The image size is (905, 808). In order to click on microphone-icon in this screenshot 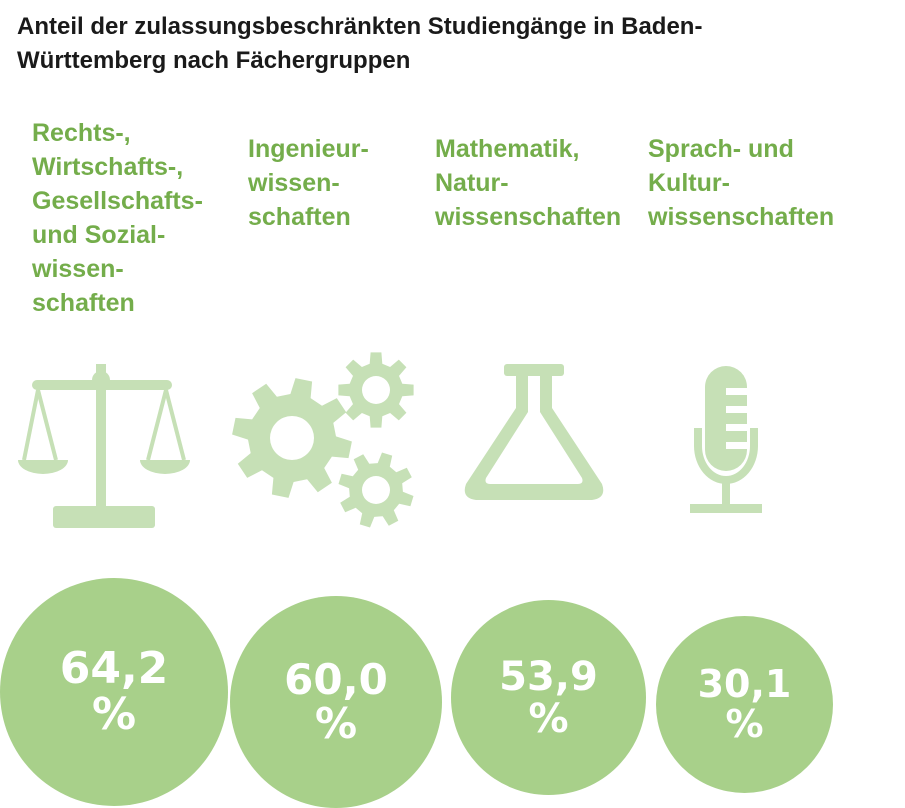, I will do `click(726, 439)`.